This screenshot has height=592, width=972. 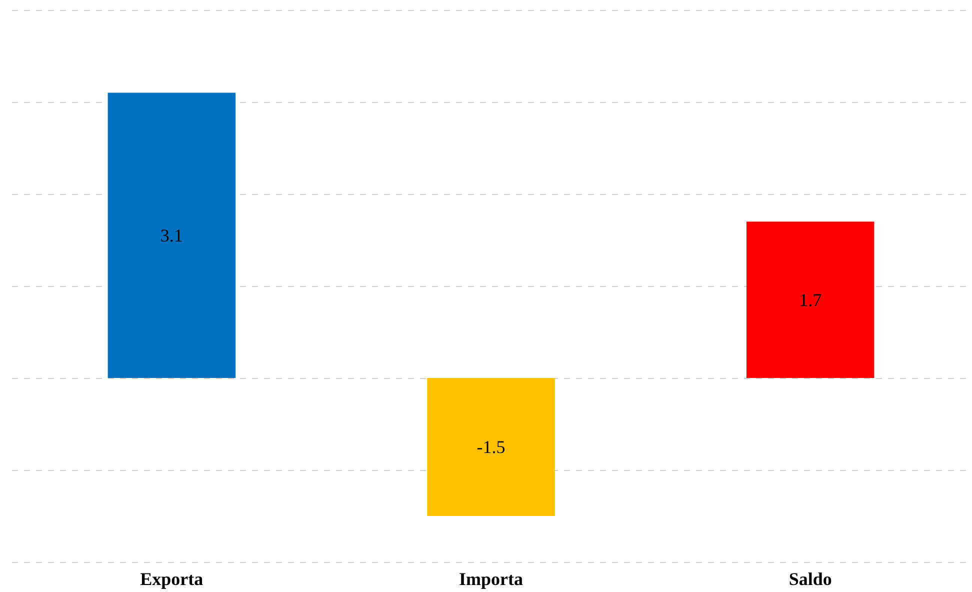 What do you see at coordinates (491, 447) in the screenshot?
I see `data-label: -1.5` at bounding box center [491, 447].